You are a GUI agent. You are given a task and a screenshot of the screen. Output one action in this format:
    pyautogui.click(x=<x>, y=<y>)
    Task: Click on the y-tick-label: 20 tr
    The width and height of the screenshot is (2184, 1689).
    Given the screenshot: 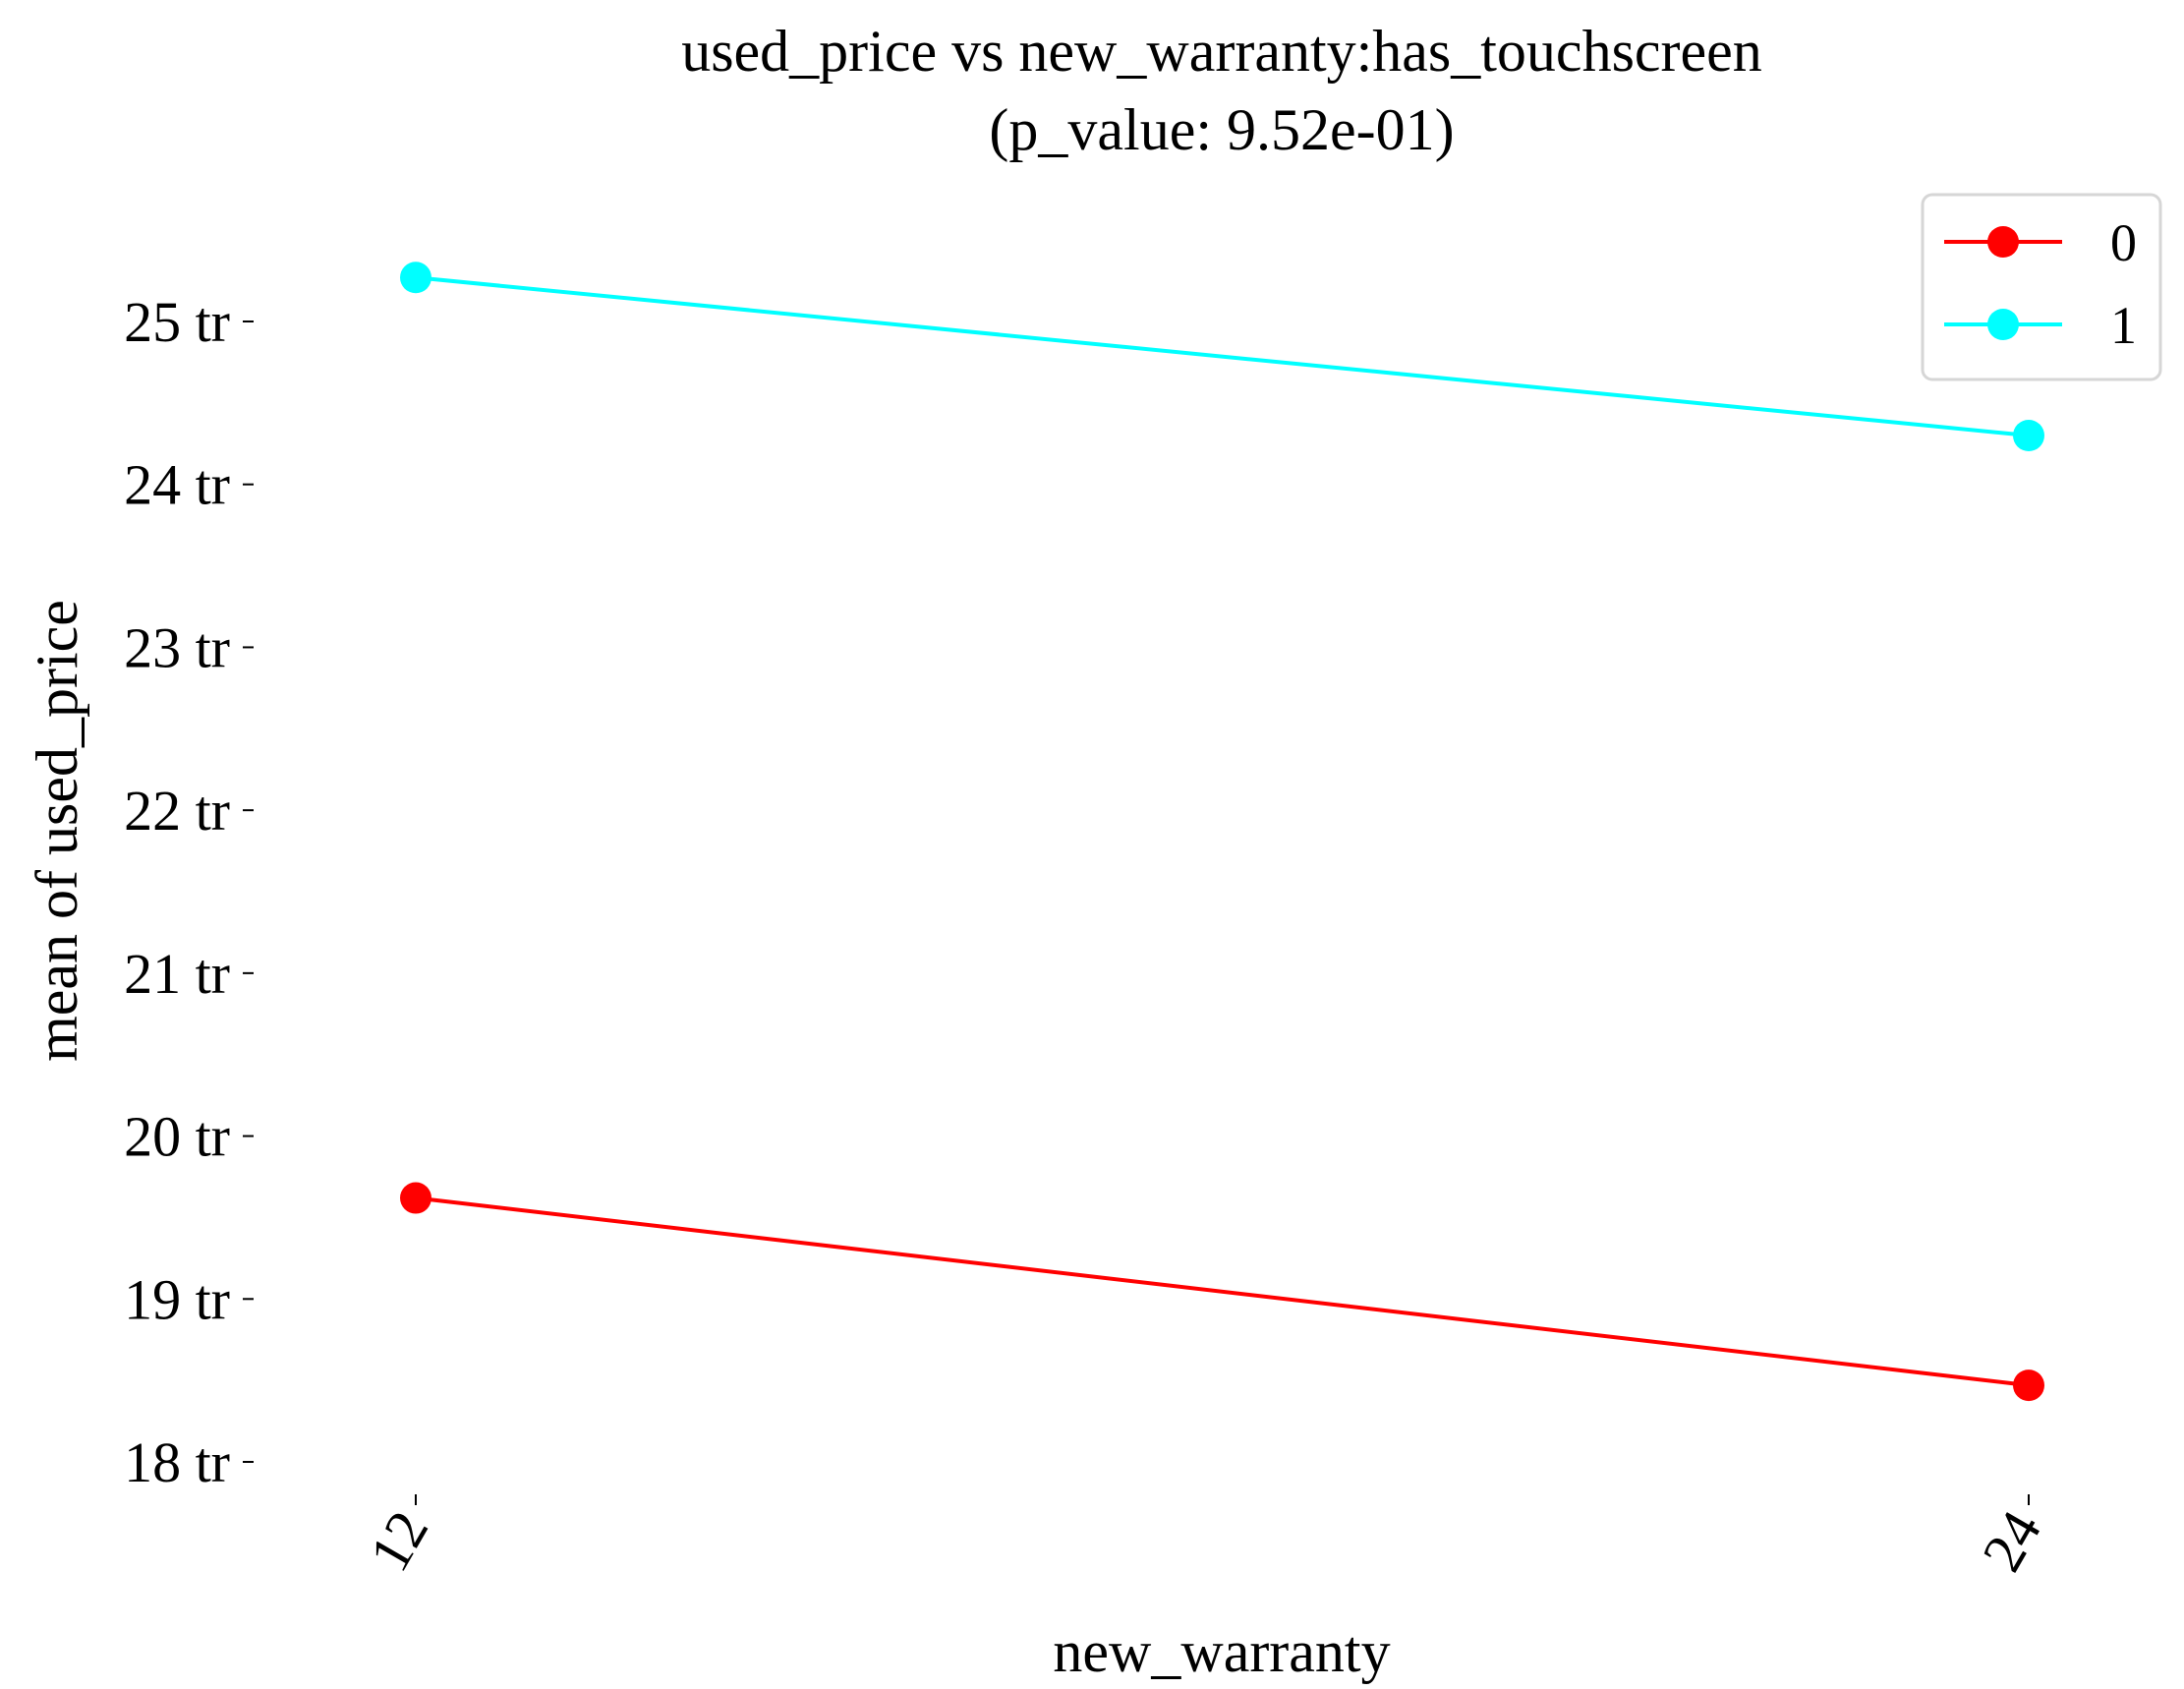 What is the action you would take?
    pyautogui.click(x=177, y=1137)
    